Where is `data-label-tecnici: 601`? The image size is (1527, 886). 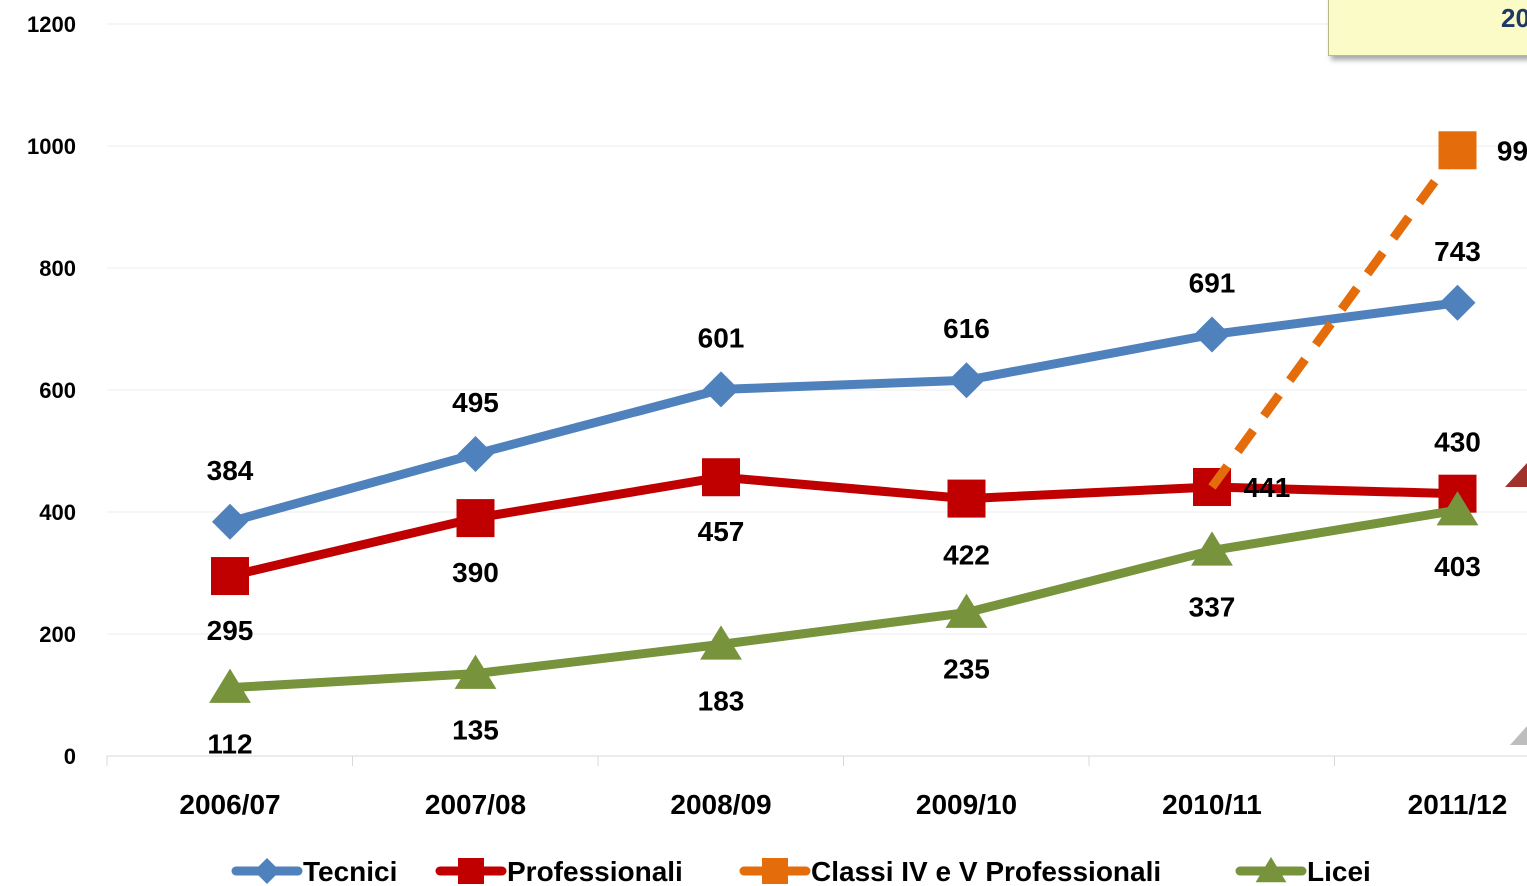 data-label-tecnici: 601 is located at coordinates (721, 337).